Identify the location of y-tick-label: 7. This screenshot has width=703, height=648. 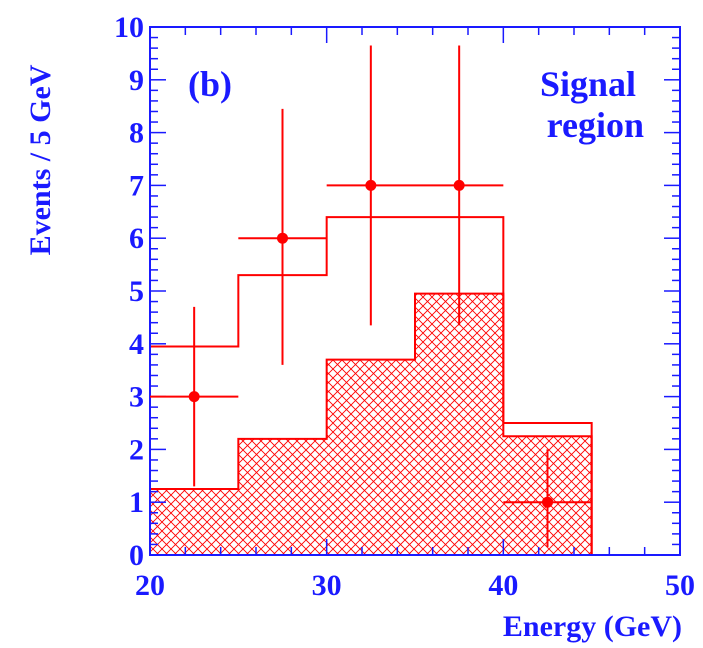
(136, 185).